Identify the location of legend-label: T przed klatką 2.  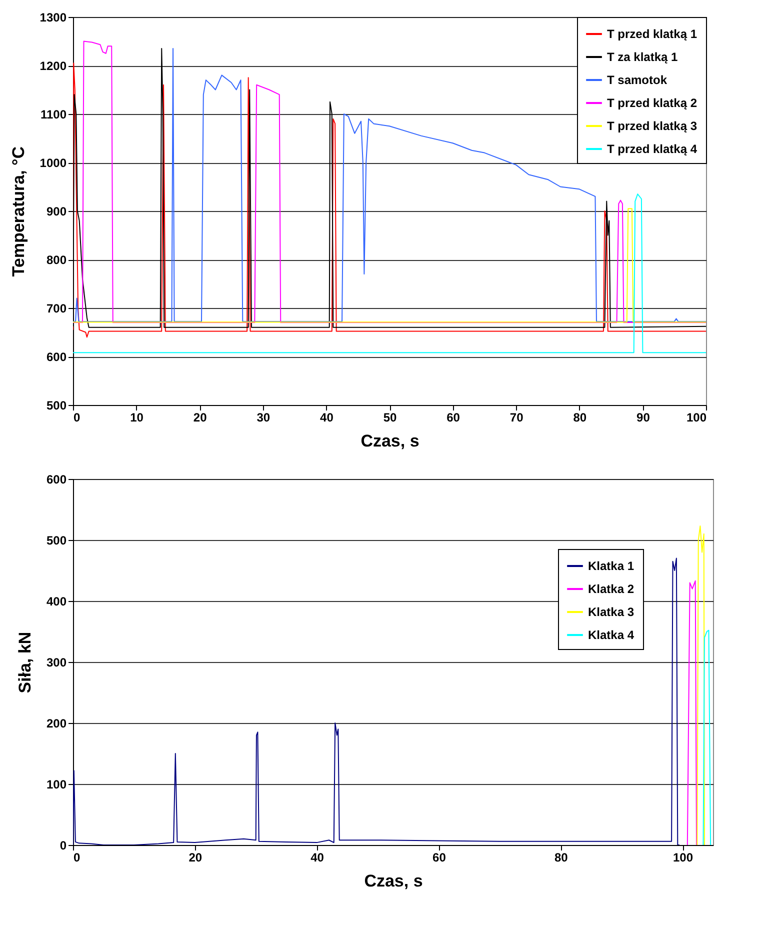
(652, 103).